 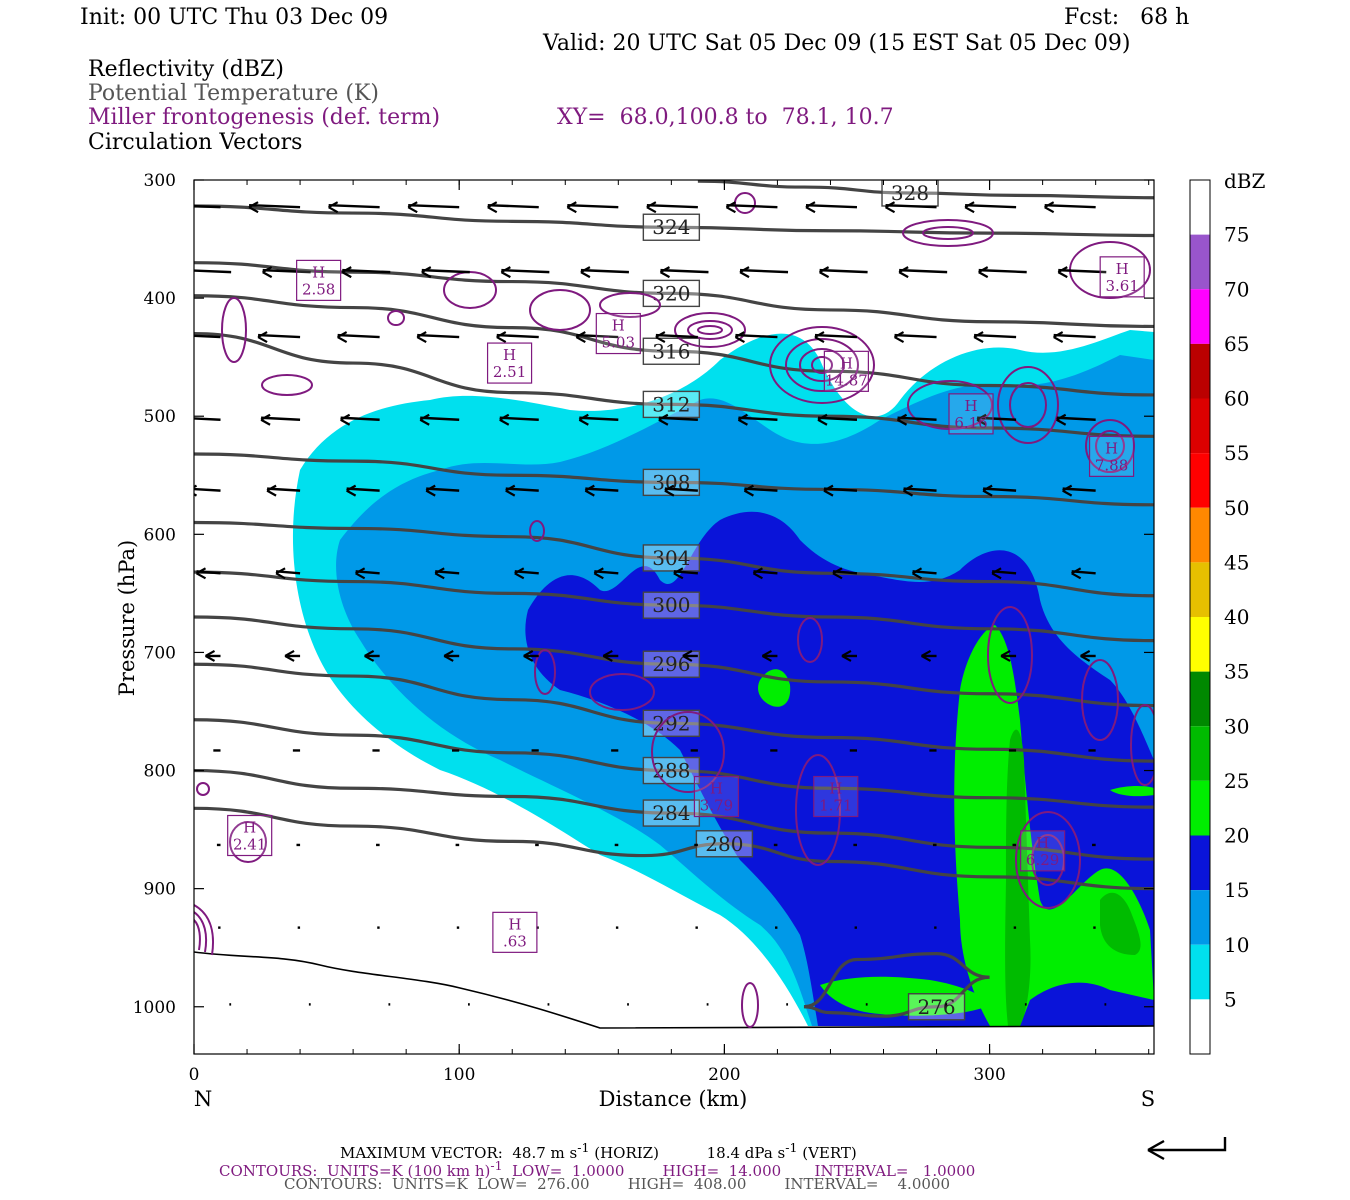 I want to click on legend-theta: Potential Temperature (K), so click(x=233, y=93).